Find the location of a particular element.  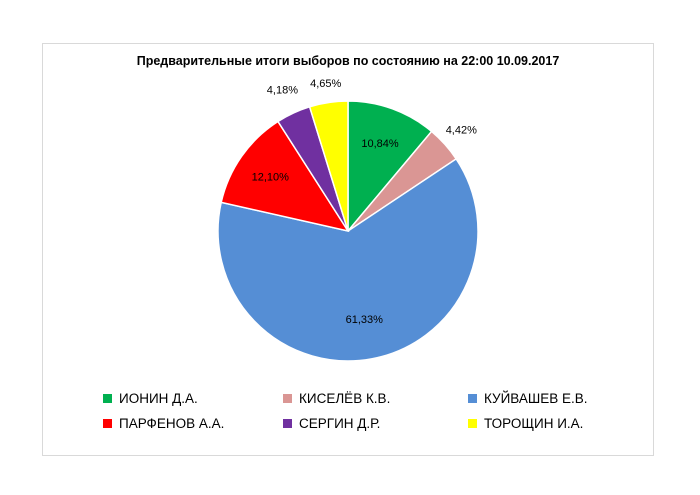

data-label-3: 61,33% is located at coordinates (365, 320).